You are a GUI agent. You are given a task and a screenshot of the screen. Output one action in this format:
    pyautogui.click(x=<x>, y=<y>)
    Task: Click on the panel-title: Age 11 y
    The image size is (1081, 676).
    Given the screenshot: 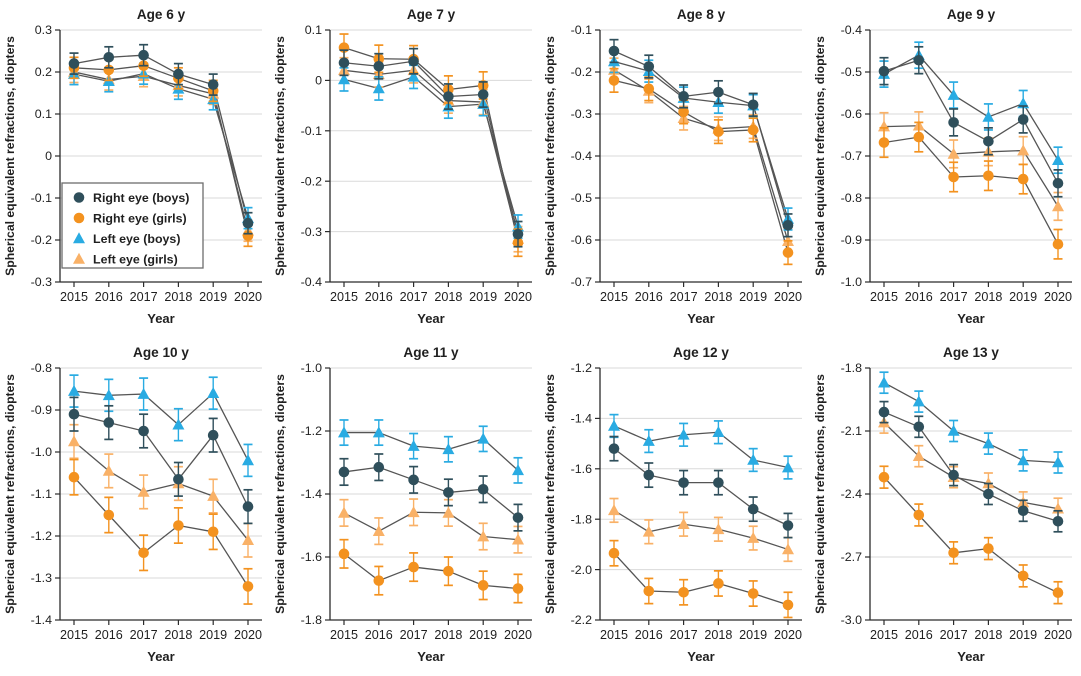 What is the action you would take?
    pyautogui.click(x=431, y=352)
    